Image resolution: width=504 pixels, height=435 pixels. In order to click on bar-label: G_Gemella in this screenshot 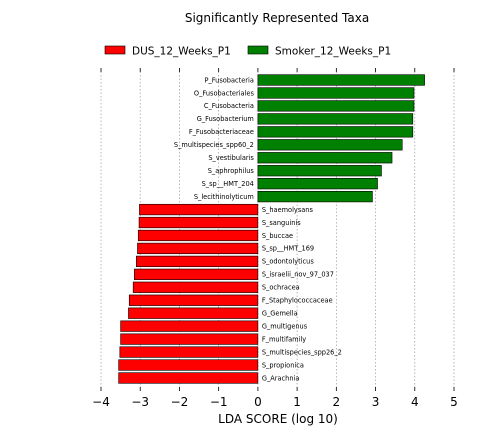, I will do `click(280, 314)`.